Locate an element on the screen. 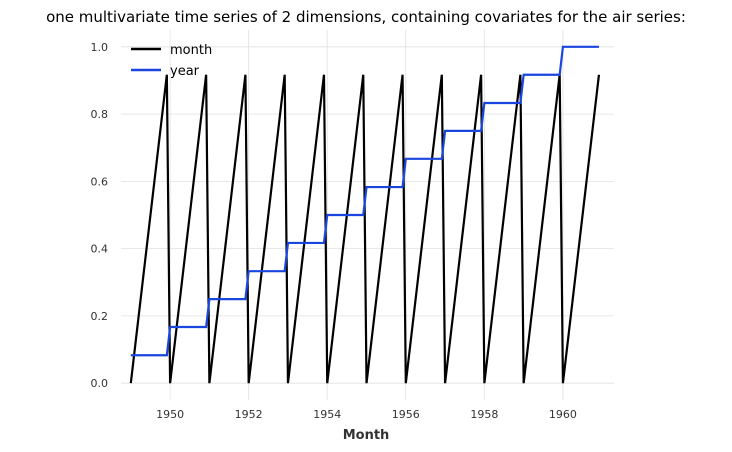  x-tick-label: 1954 is located at coordinates (327, 414).